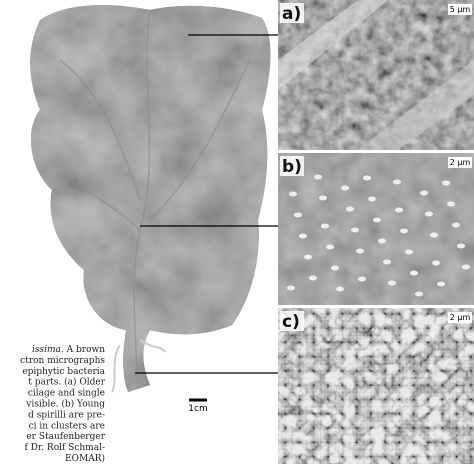 The height and width of the screenshot is (464, 474). I want to click on caption-text: visible. (b) Young, so click(65, 404).